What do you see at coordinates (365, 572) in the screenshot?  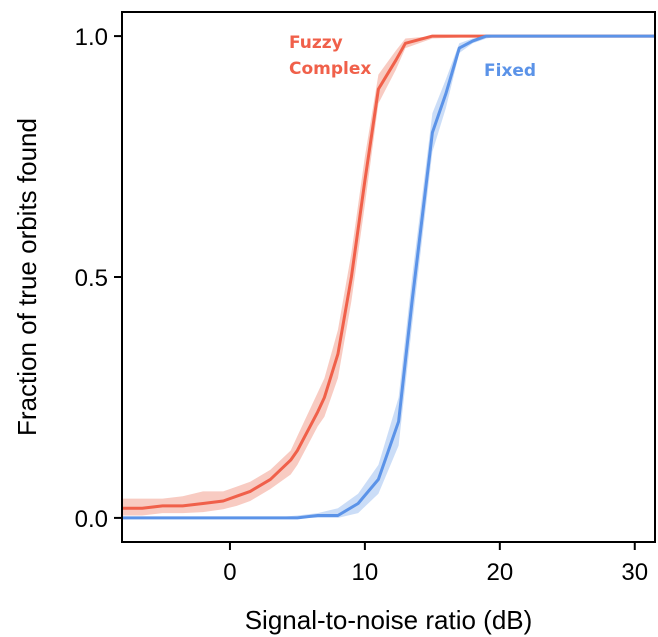 I see `x-tick-label: 10` at bounding box center [365, 572].